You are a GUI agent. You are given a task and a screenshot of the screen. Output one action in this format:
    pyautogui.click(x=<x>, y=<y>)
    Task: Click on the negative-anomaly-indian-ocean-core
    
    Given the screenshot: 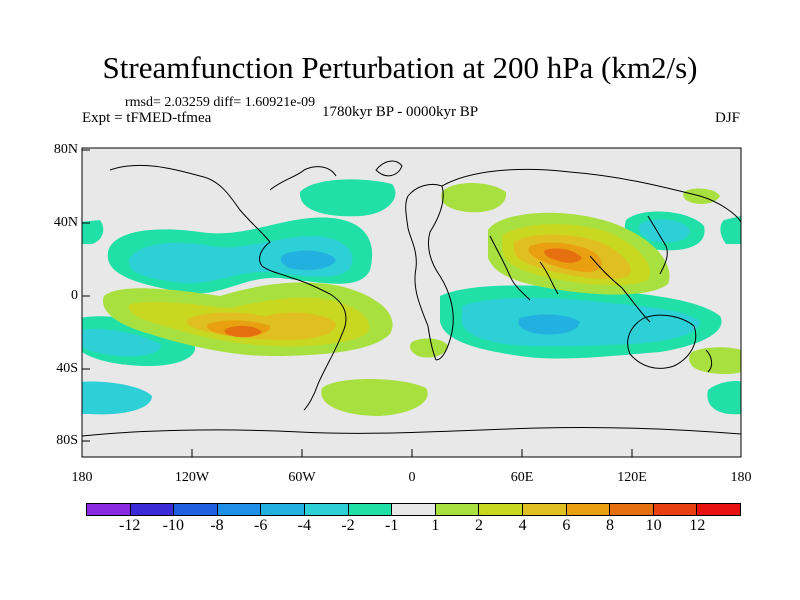 What is the action you would take?
    pyautogui.click(x=580, y=322)
    